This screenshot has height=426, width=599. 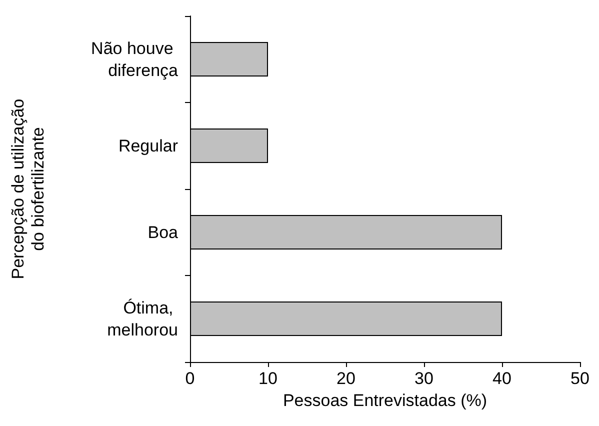 What do you see at coordinates (268, 378) in the screenshot?
I see `x-tick-label: 10` at bounding box center [268, 378].